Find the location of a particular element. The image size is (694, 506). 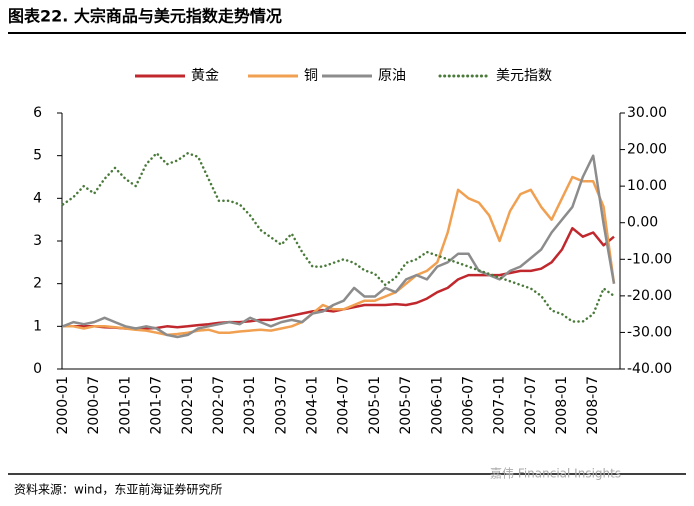

x-tick-label: 2002-07 is located at coordinates (219, 405).